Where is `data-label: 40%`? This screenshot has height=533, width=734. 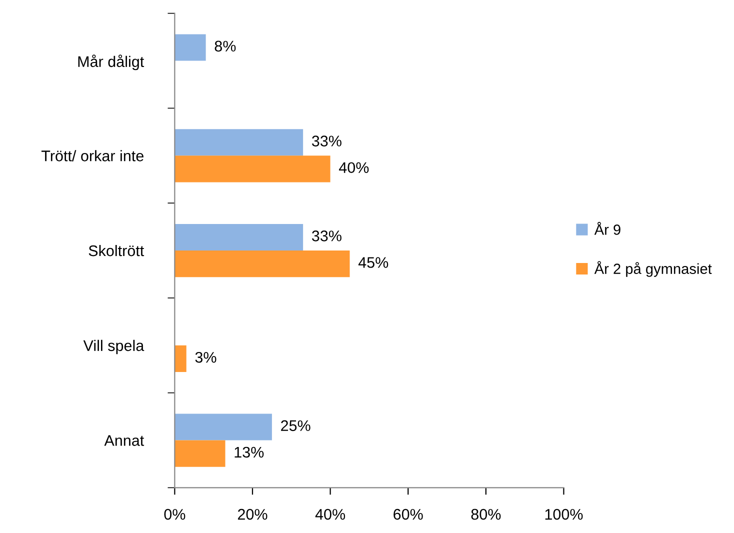 data-label: 40% is located at coordinates (353, 168).